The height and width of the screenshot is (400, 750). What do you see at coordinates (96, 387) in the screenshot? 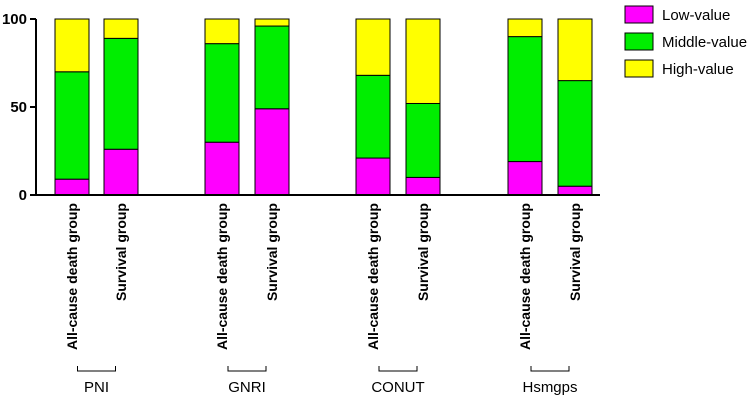
I see `group-label: PNI` at bounding box center [96, 387].